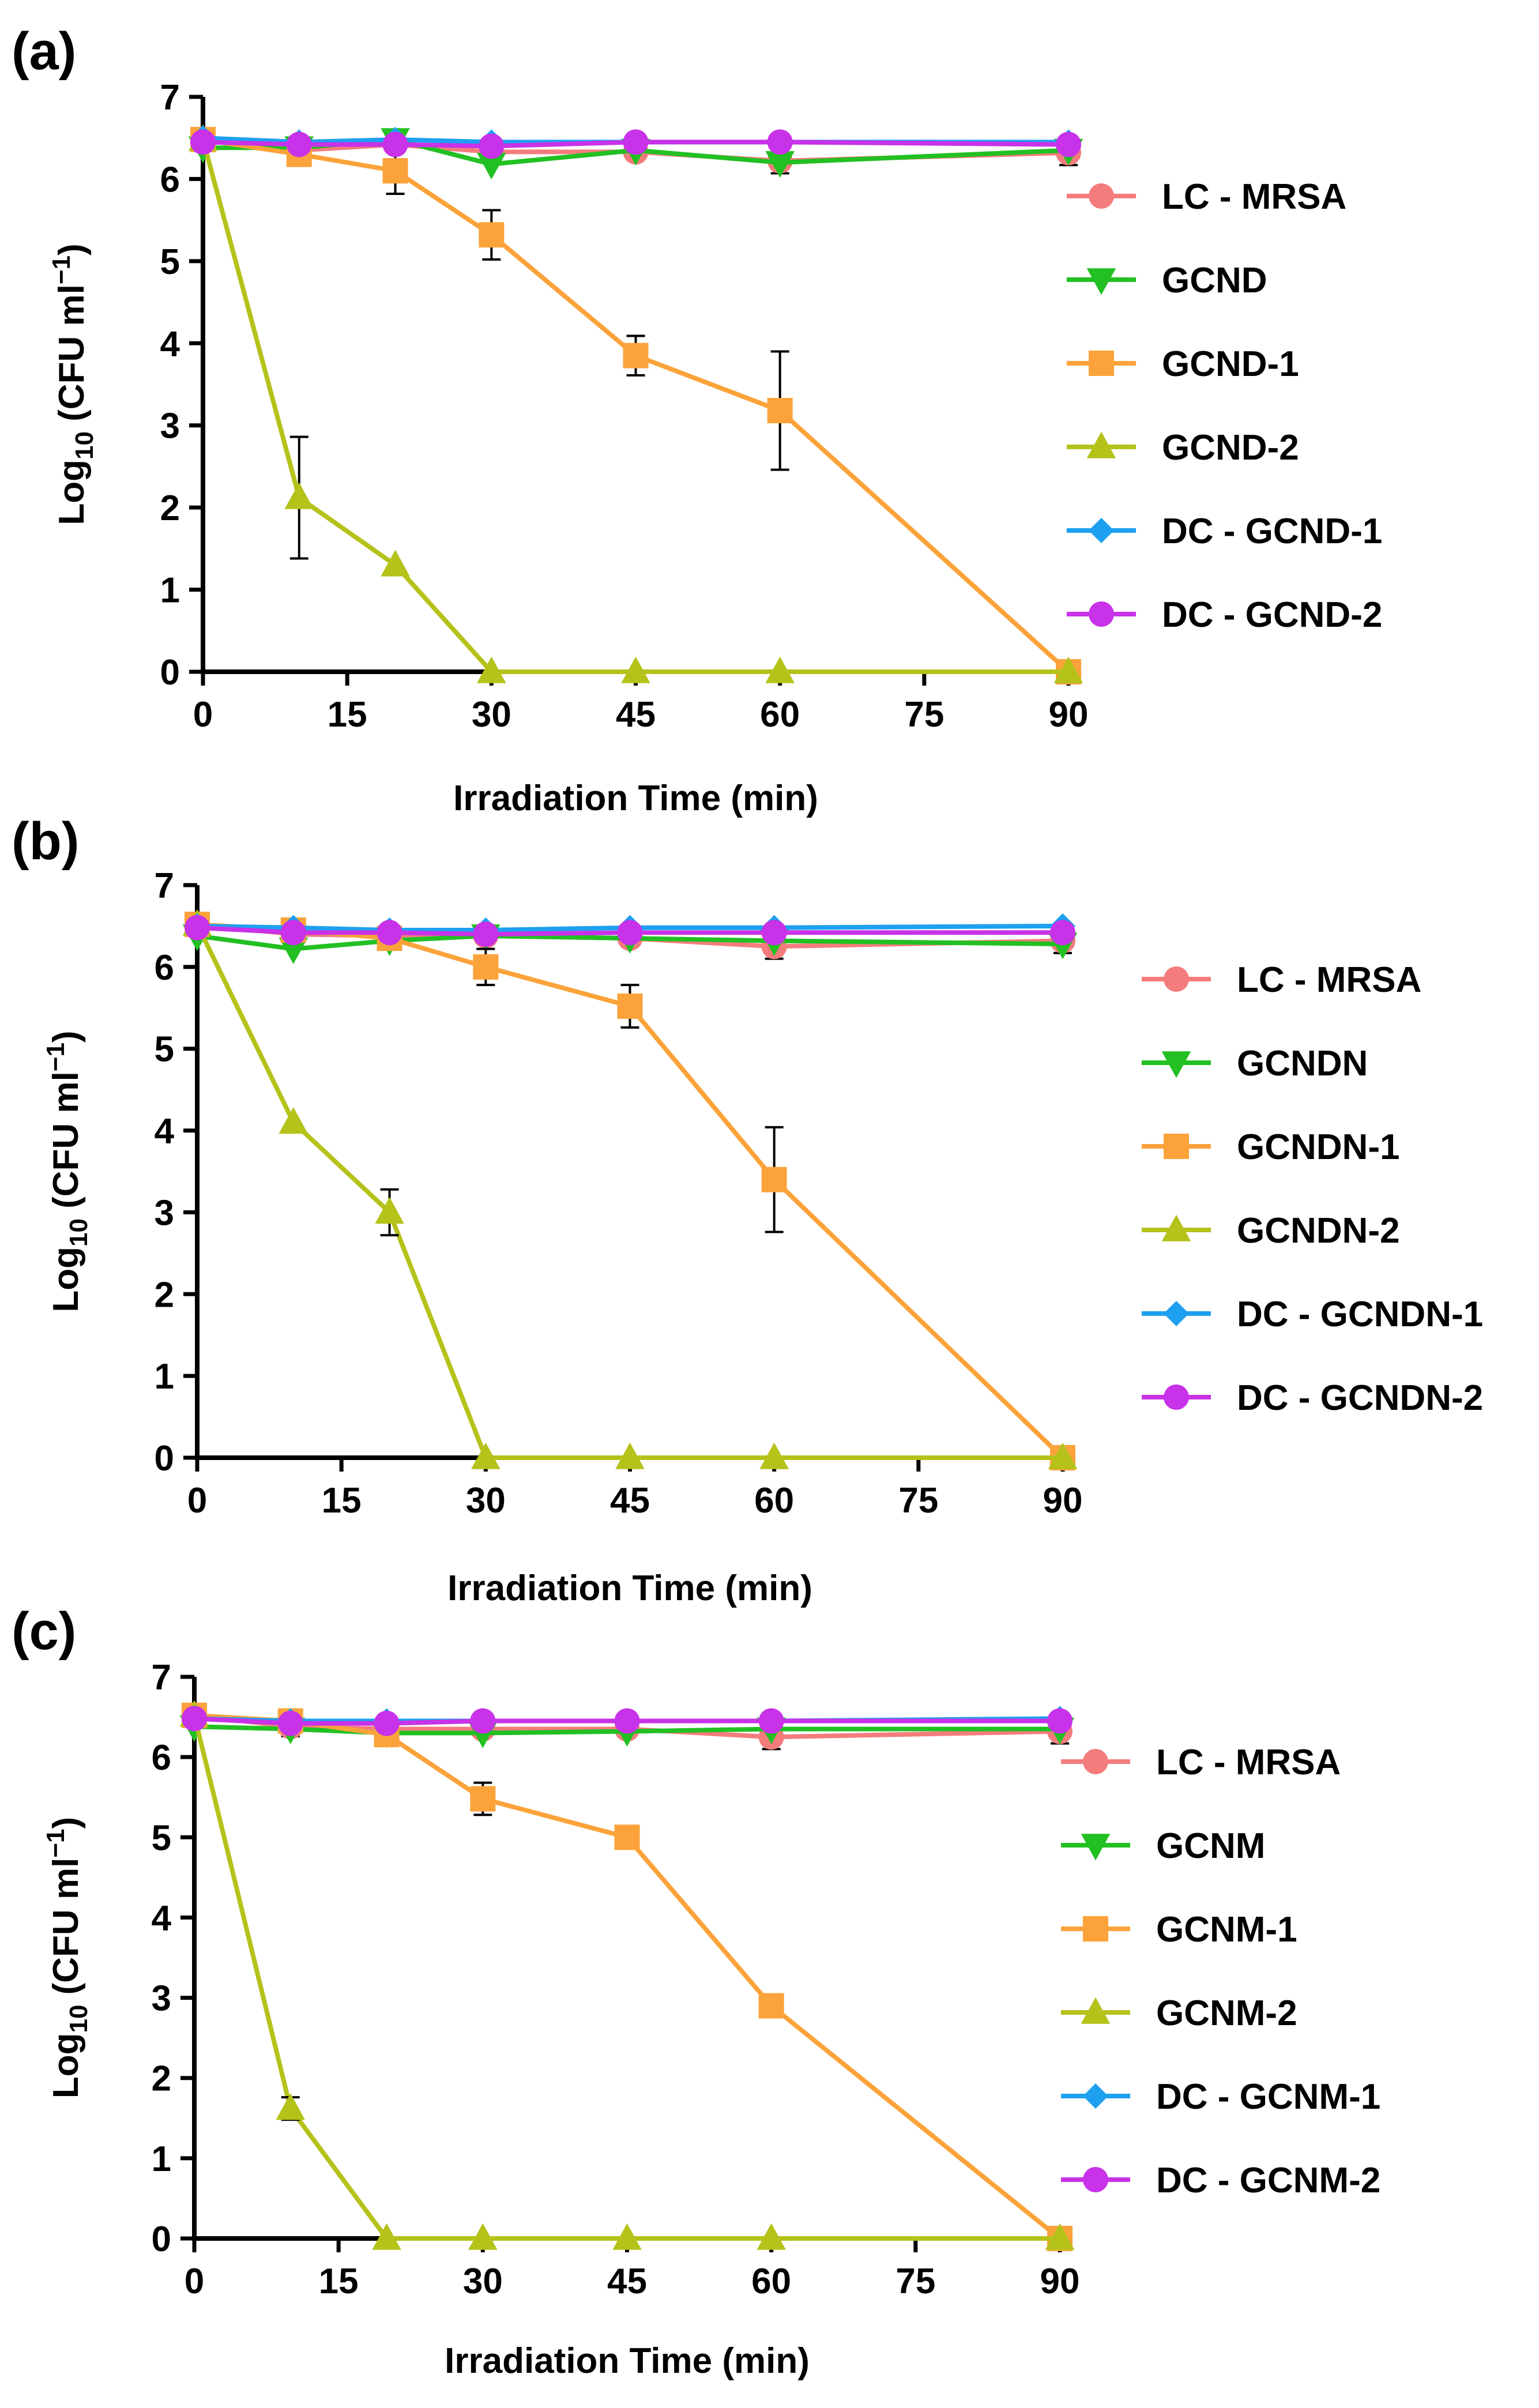 The image size is (1539, 2408). Describe the element at coordinates (46, 841) in the screenshot. I see `panel-label: (b)` at that location.